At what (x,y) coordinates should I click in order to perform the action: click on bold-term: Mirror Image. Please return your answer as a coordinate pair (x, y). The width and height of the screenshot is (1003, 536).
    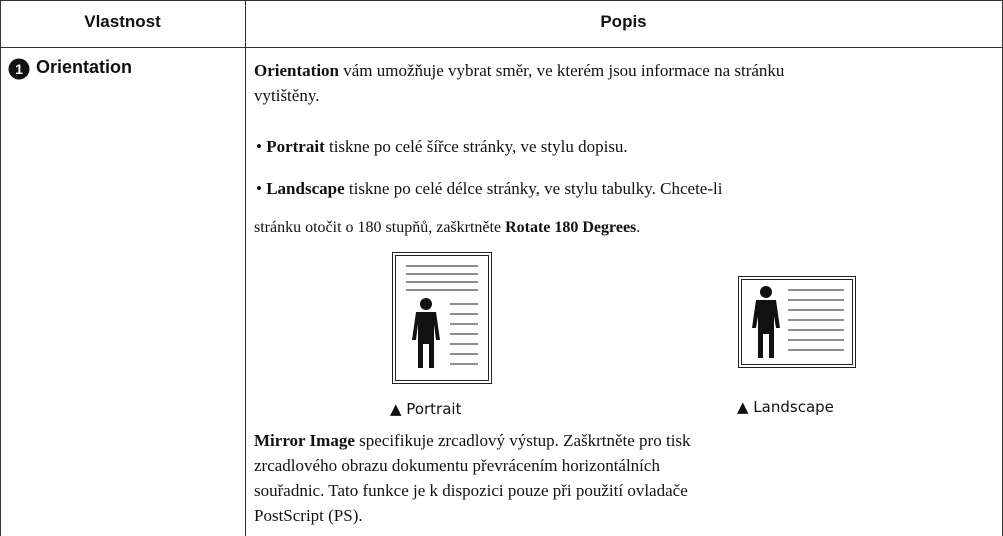
    Looking at the image, I should click on (304, 440).